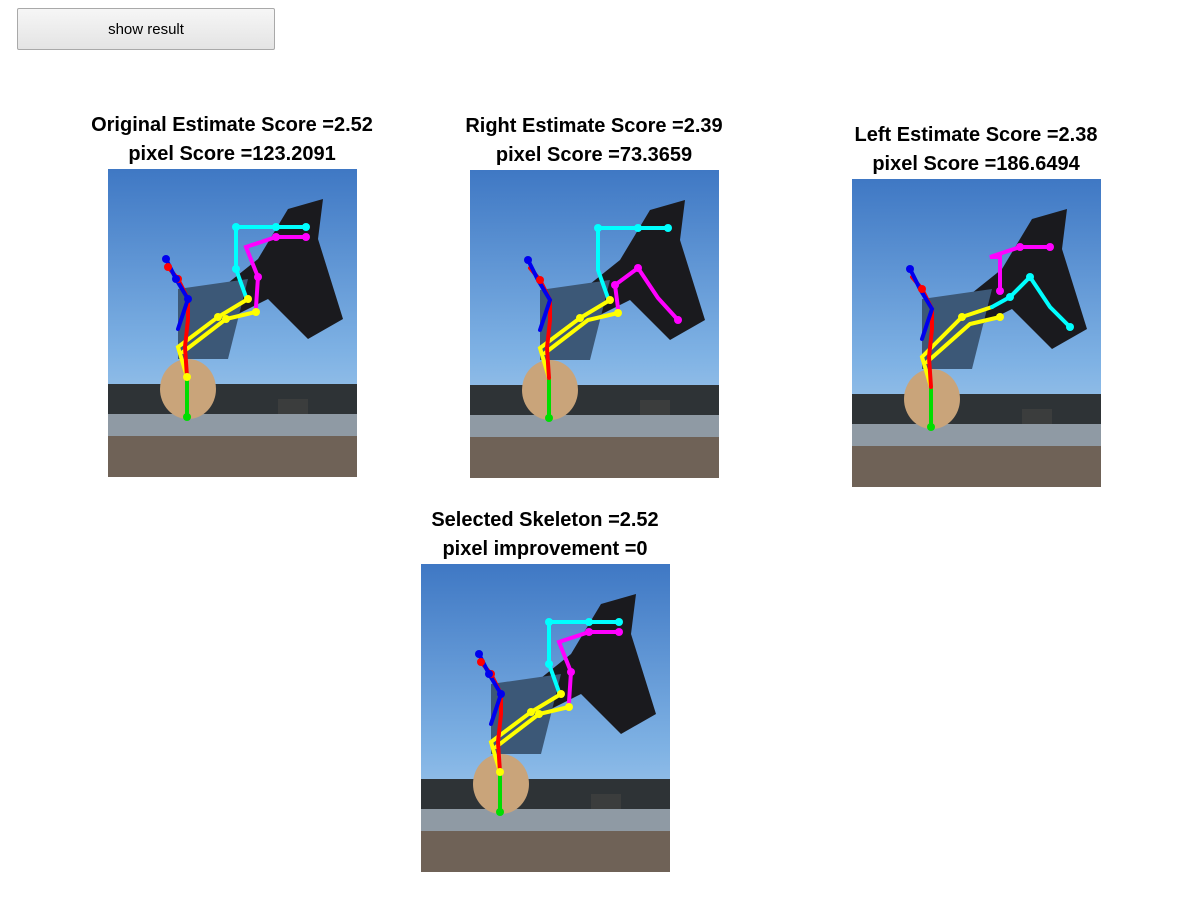  Describe the element at coordinates (232, 323) in the screenshot. I see `original-estimate-image` at that location.